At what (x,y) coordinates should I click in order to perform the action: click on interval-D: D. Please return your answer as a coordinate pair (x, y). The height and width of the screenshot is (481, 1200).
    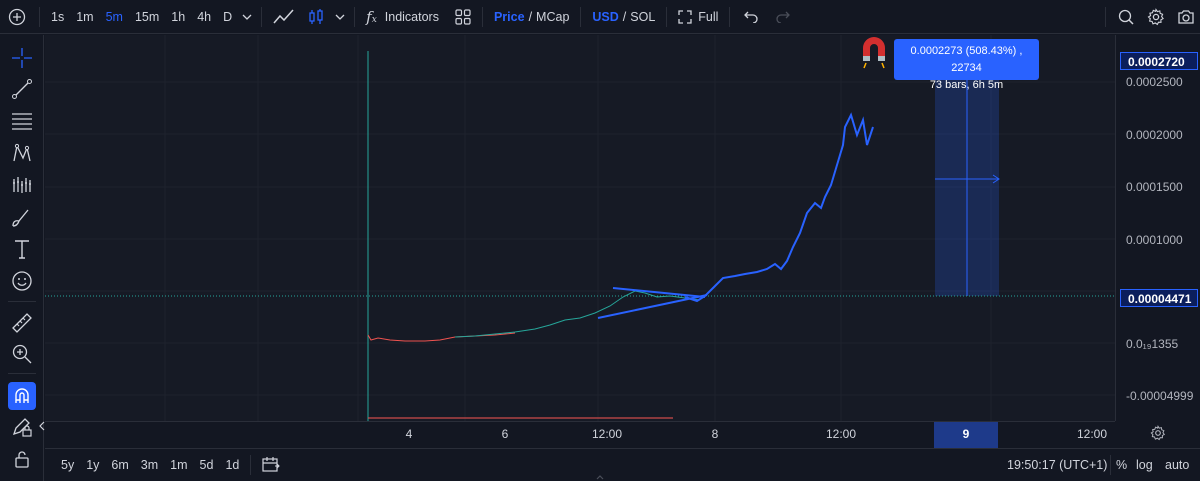
    Looking at the image, I should click on (228, 16).